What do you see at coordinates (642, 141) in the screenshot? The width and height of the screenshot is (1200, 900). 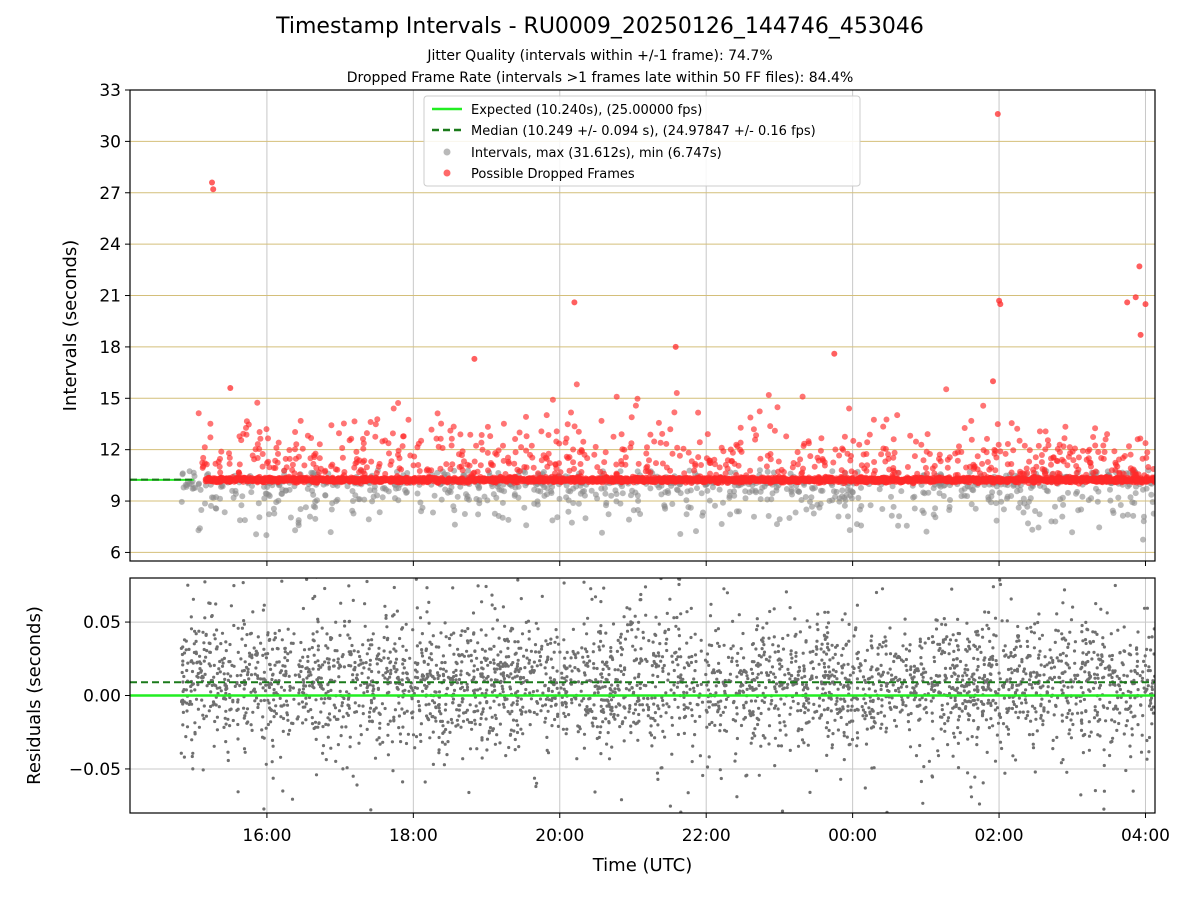 I see `legend-box` at bounding box center [642, 141].